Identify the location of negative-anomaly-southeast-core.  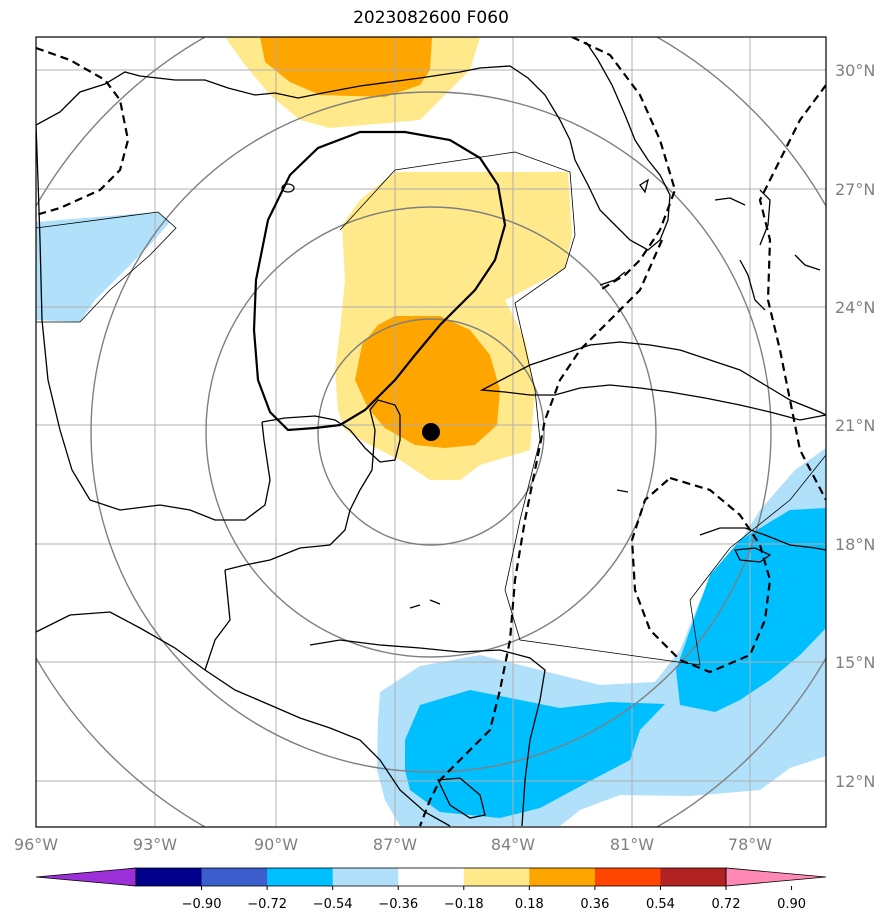
(751, 610).